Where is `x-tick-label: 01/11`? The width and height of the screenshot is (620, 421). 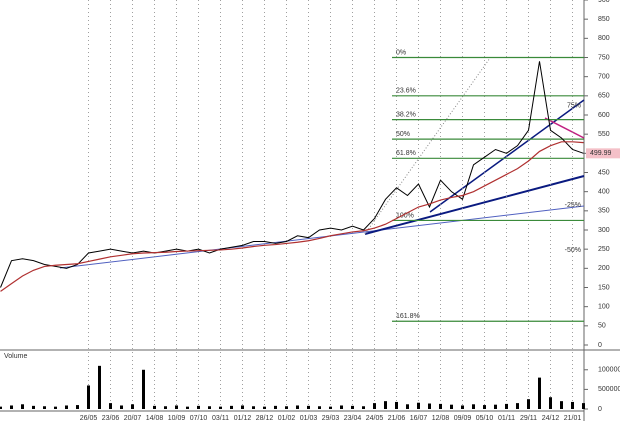 x-tick-label: 01/11 is located at coordinates (506, 418).